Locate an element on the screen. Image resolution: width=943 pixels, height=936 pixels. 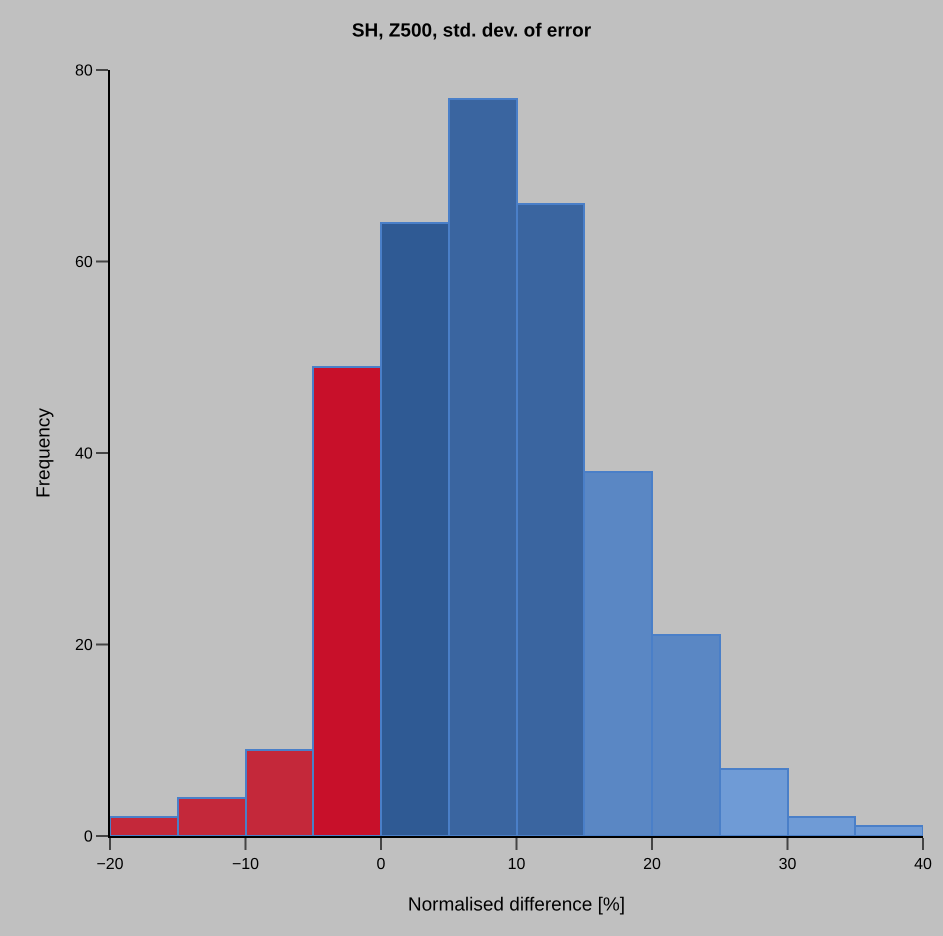
x-tick-label: 10 is located at coordinates (517, 865).